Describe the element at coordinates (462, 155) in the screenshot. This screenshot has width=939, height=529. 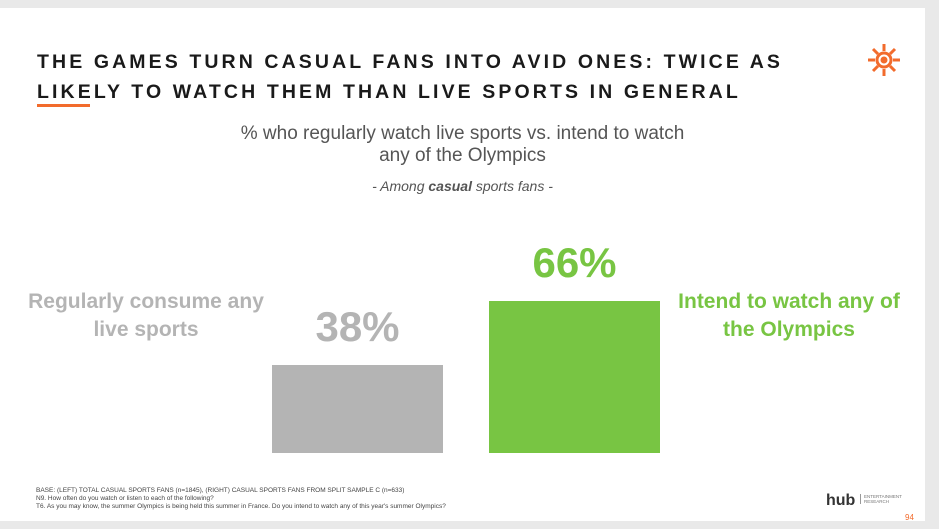
I see `subtitle-line: any of the Olympics` at that location.